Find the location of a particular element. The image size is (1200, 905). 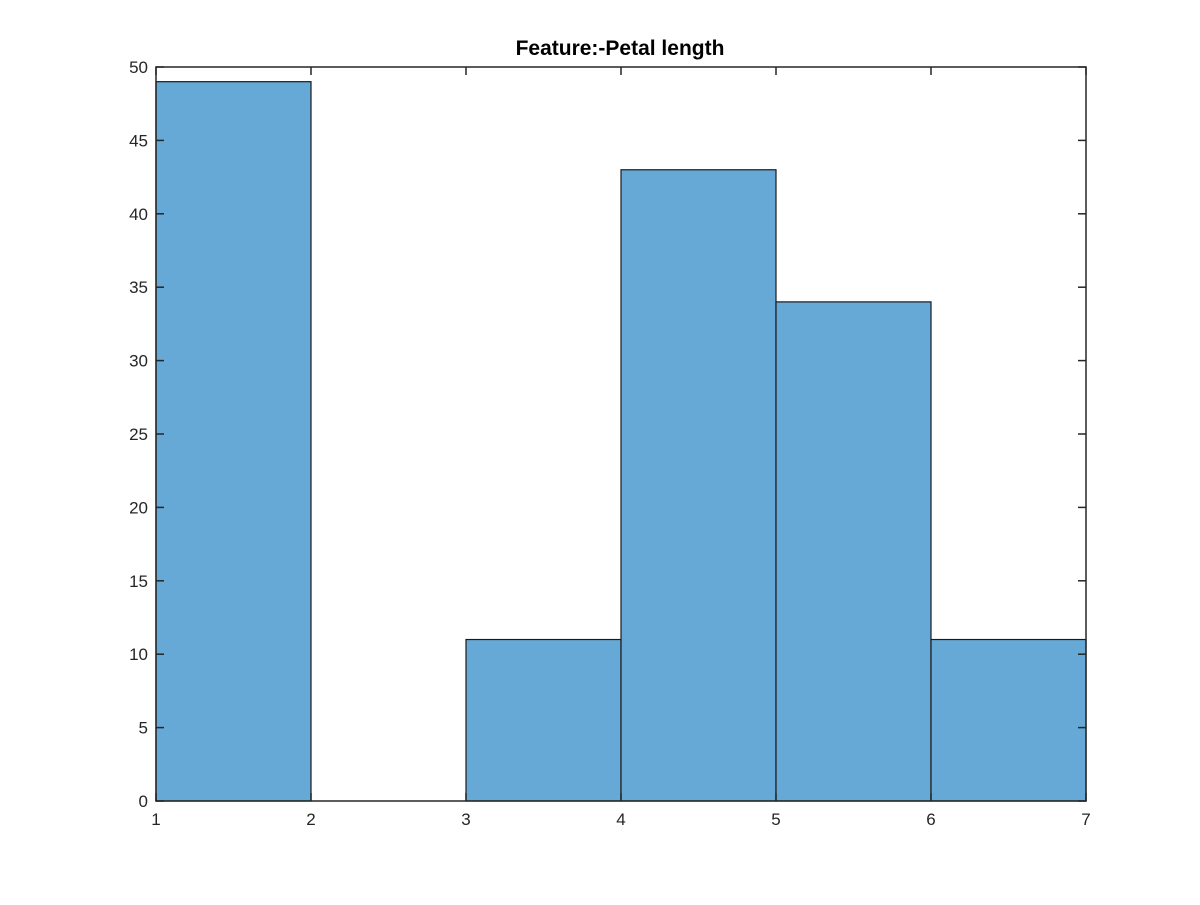

y-tick-label: 10 is located at coordinates (138, 654).